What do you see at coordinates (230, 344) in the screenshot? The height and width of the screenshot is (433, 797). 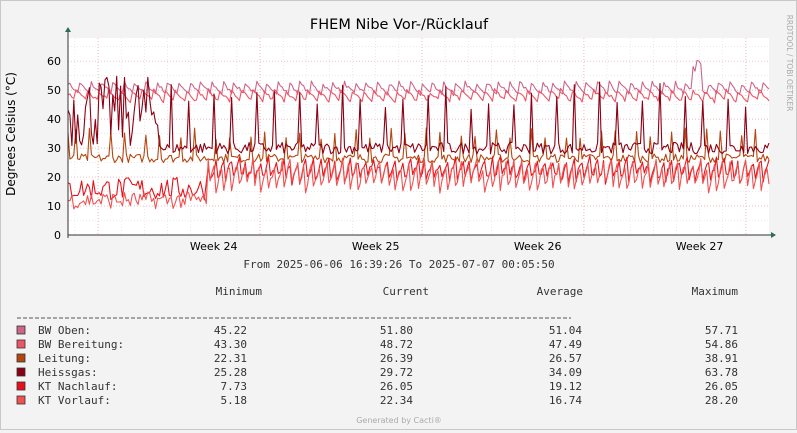 I see `legend-min-value: 43.30` at bounding box center [230, 344].